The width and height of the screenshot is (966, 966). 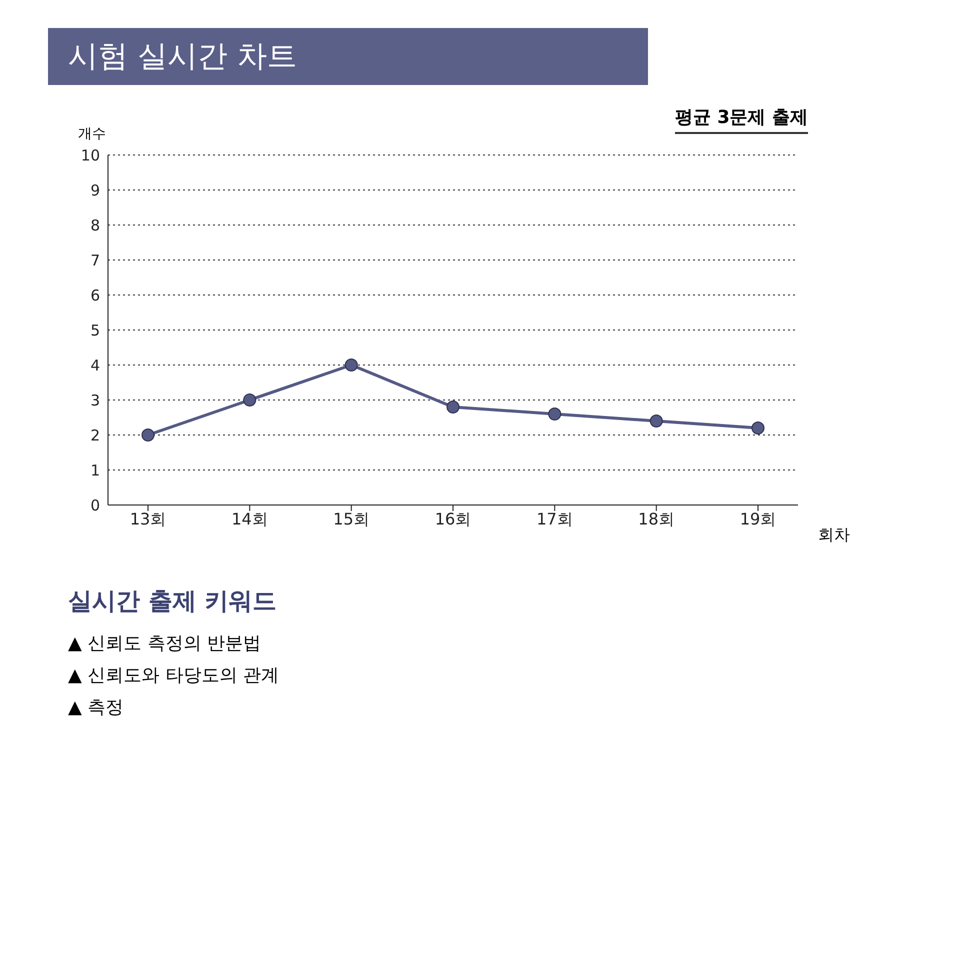 I want to click on text: 평균 3문제 출제, so click(x=741, y=119).